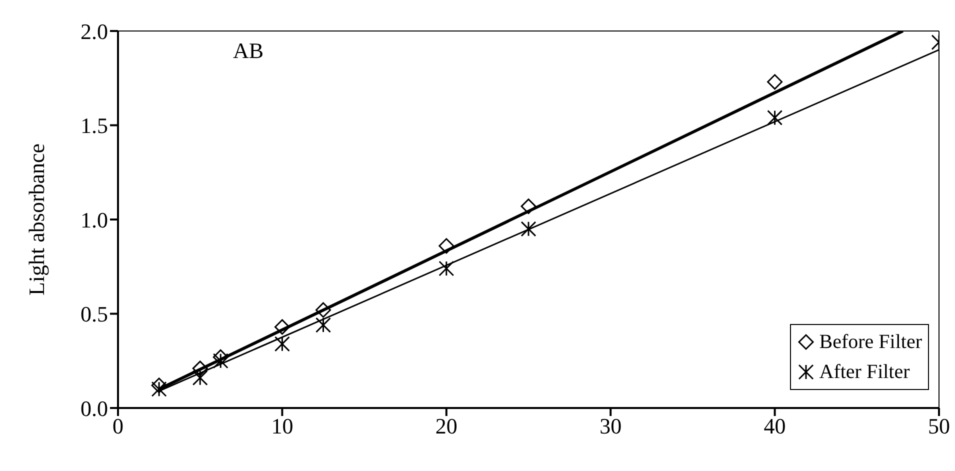  What do you see at coordinates (94, 219) in the screenshot?
I see `y-tick-label: 1.0` at bounding box center [94, 219].